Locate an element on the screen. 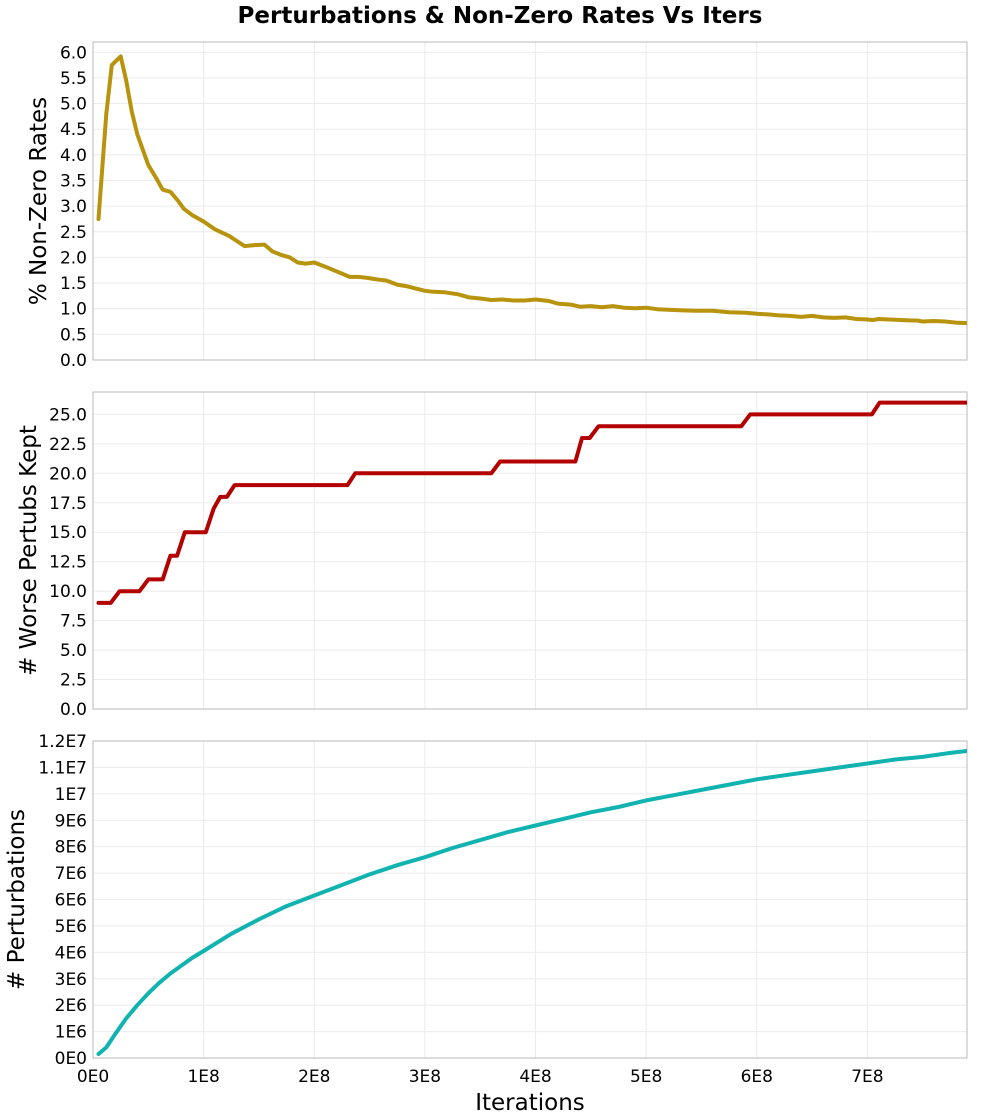 The height and width of the screenshot is (1120, 1000). y-tick-label: 22.5 is located at coordinates (68, 445).